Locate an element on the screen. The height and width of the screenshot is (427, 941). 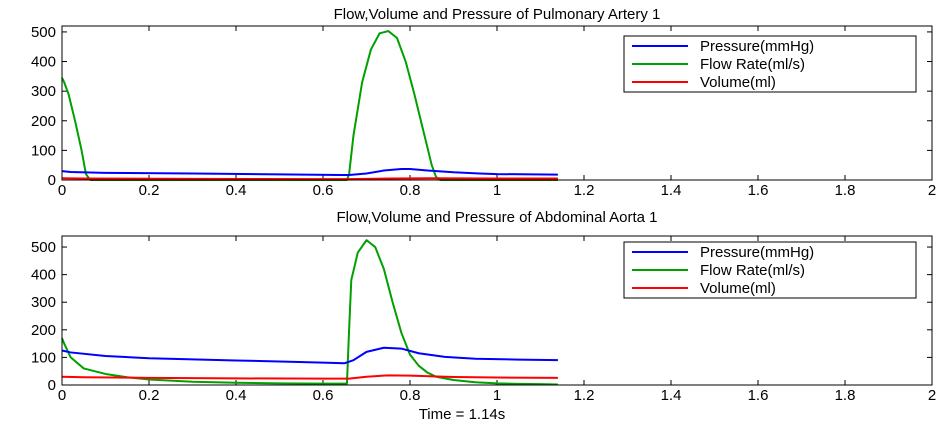
x-axis-label: Time = 1.14s is located at coordinates (462, 414).